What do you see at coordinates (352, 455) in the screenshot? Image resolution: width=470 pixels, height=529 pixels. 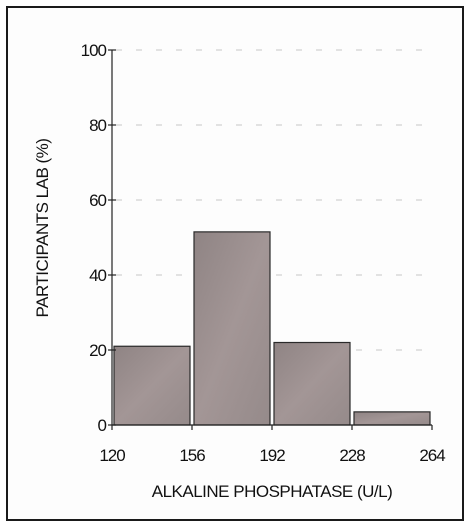 I see `x-tick-label: 228` at bounding box center [352, 455].